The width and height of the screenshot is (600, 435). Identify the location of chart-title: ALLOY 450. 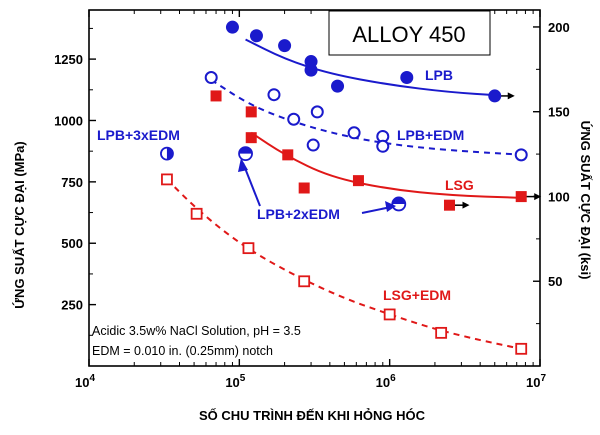
(408, 34).